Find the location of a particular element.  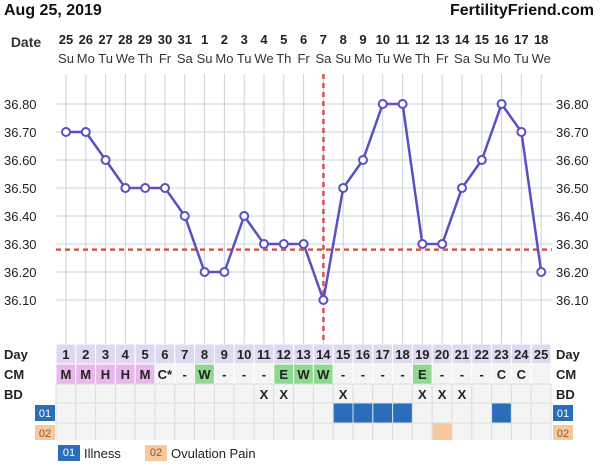

date-label: 10 is located at coordinates (383, 39).